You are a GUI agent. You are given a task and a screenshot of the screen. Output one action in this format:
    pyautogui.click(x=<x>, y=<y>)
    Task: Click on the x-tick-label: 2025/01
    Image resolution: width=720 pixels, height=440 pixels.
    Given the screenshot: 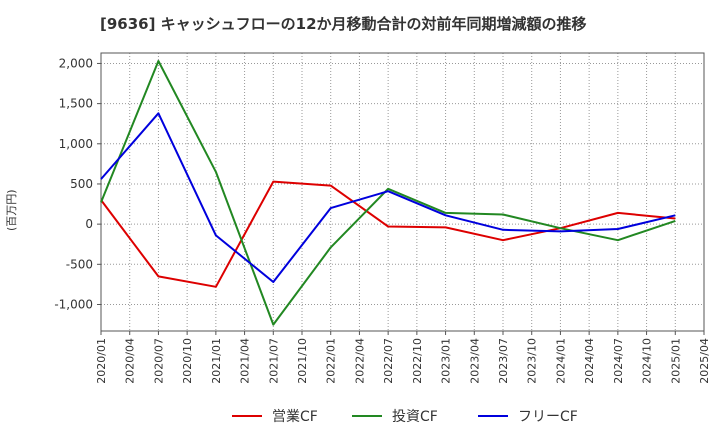 What is the action you would take?
    pyautogui.click(x=675, y=361)
    